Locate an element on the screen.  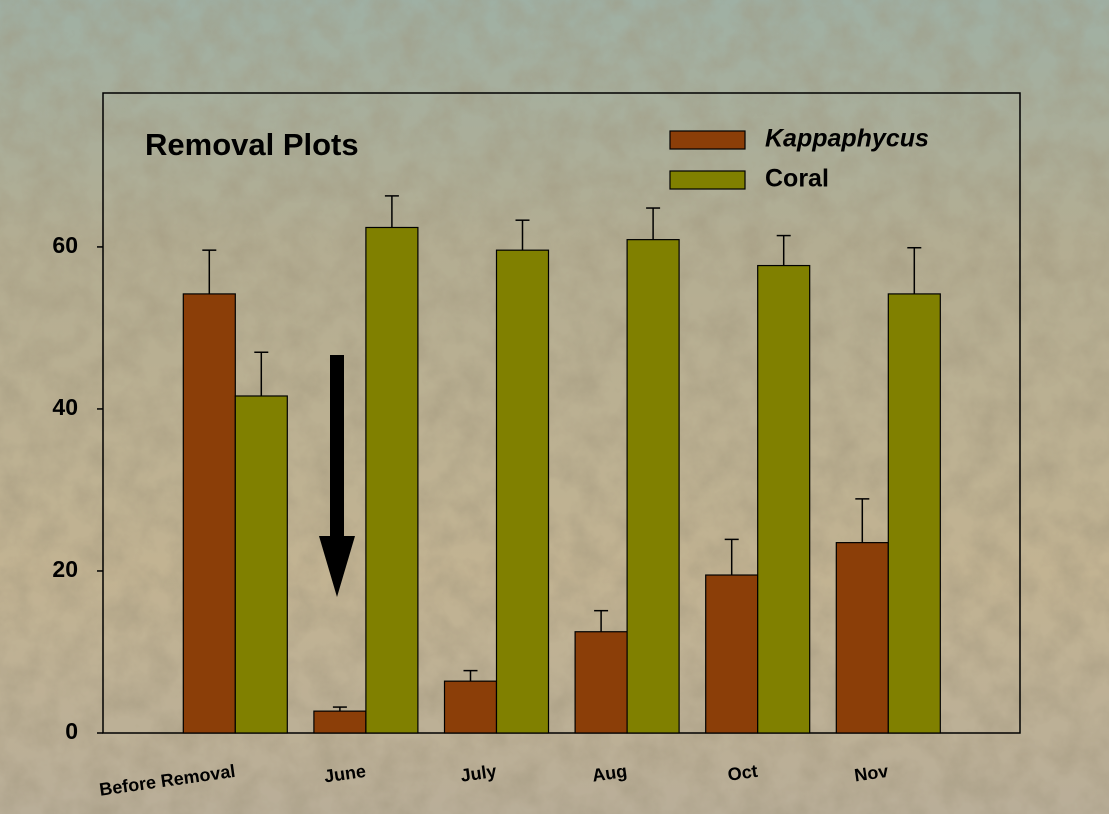
x-tick-label: July is located at coordinates (478, 773).